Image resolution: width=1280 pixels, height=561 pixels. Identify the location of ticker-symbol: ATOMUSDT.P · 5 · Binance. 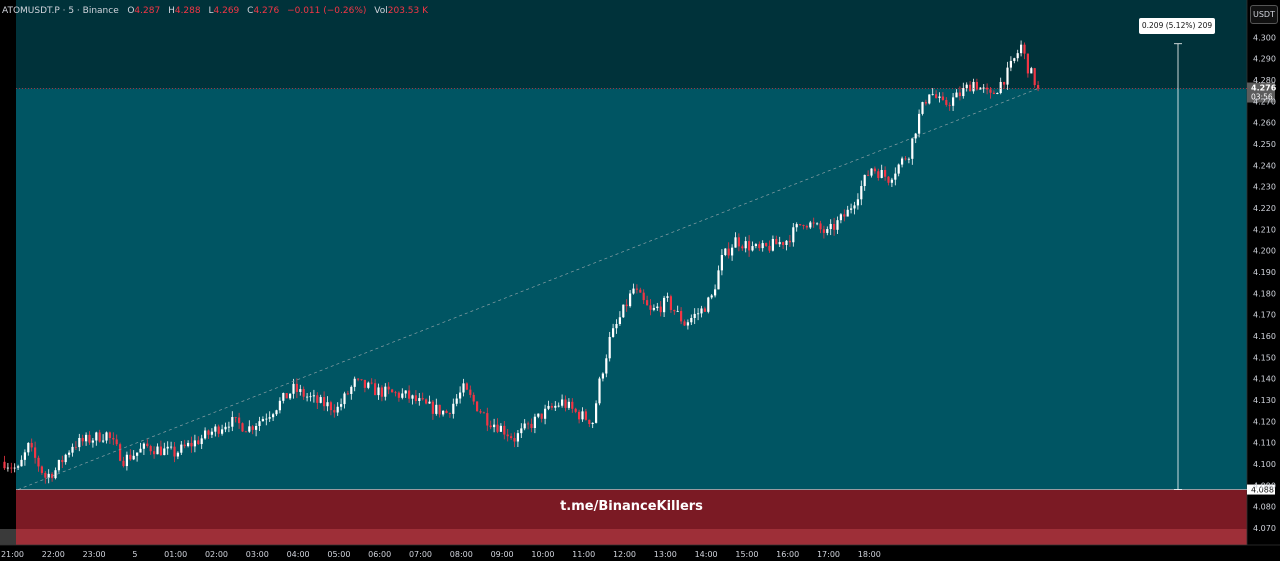
(60, 11).